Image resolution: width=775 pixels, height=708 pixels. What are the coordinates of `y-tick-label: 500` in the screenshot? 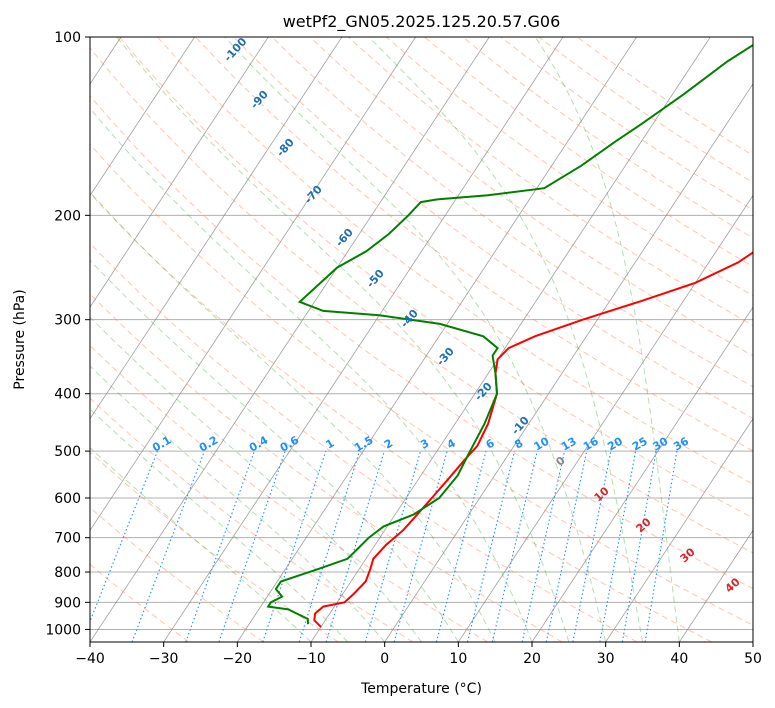 It's located at (67, 452).